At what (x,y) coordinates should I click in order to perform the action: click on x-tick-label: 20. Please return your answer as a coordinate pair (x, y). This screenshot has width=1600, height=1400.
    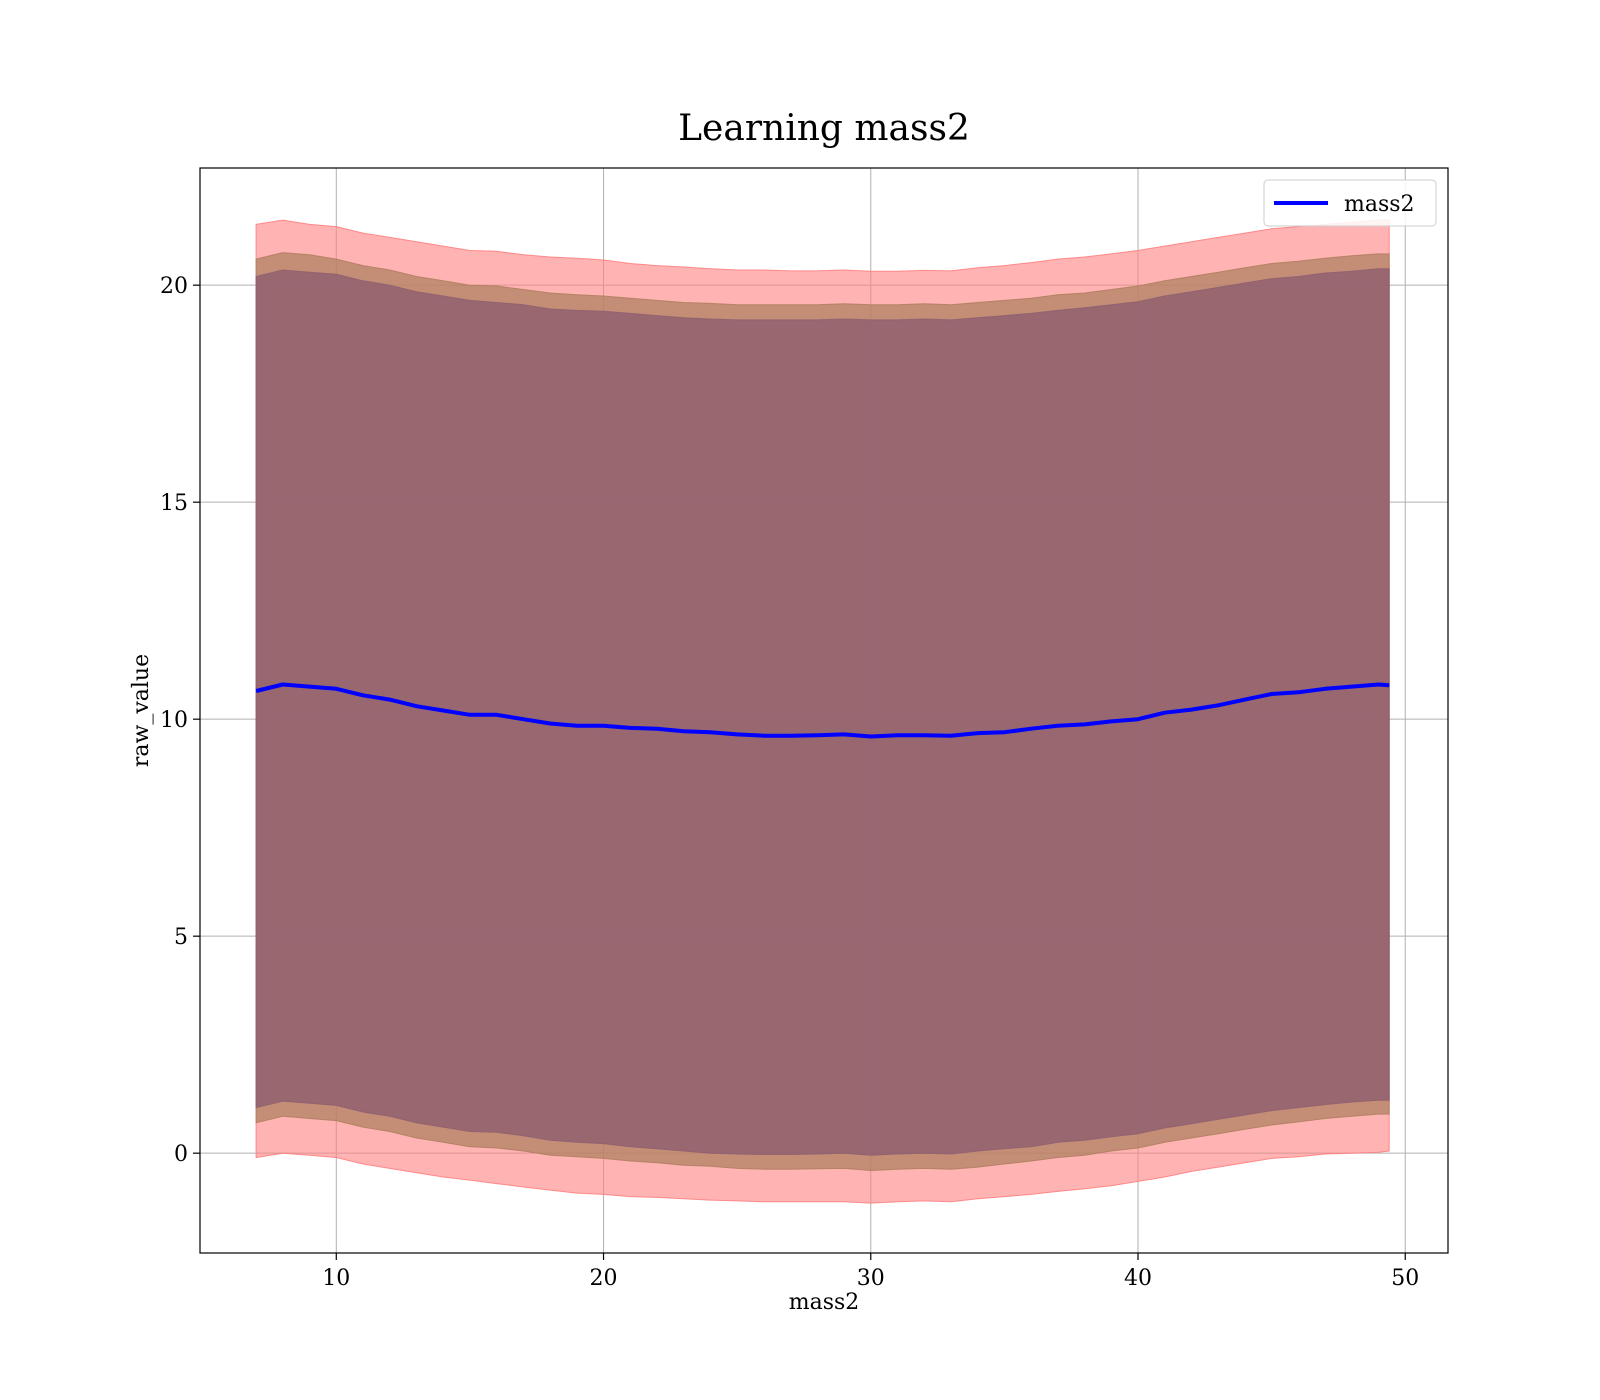
    Looking at the image, I should click on (604, 1278).